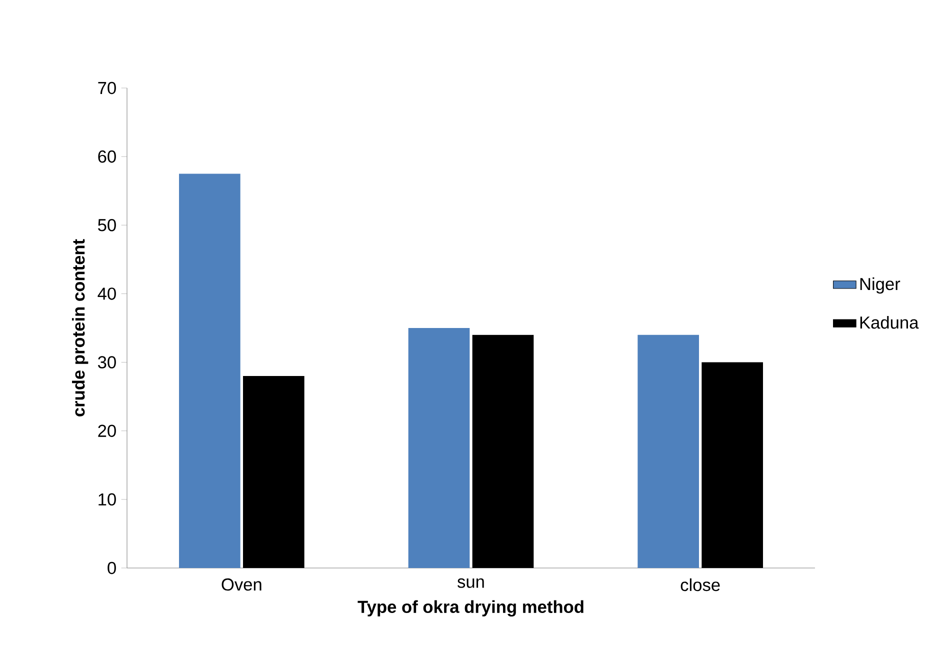 The width and height of the screenshot is (933, 668). What do you see at coordinates (112, 568) in the screenshot?
I see `y-tick-label: 0` at bounding box center [112, 568].